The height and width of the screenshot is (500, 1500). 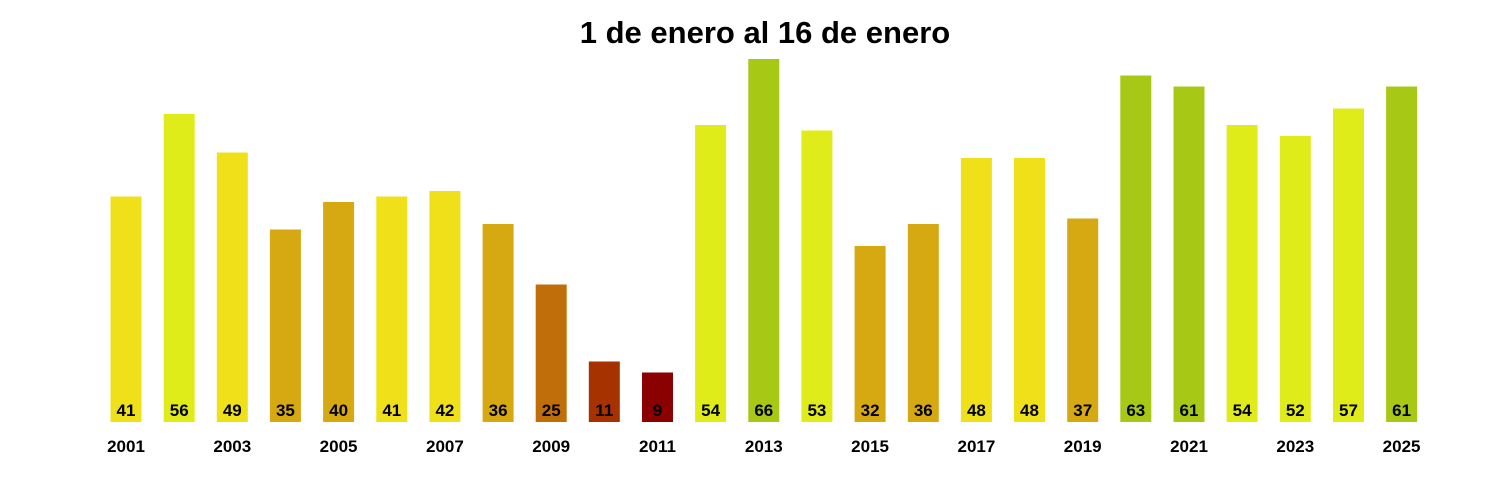 What do you see at coordinates (1295, 446) in the screenshot?
I see `x-tick-label-2023: 2023` at bounding box center [1295, 446].